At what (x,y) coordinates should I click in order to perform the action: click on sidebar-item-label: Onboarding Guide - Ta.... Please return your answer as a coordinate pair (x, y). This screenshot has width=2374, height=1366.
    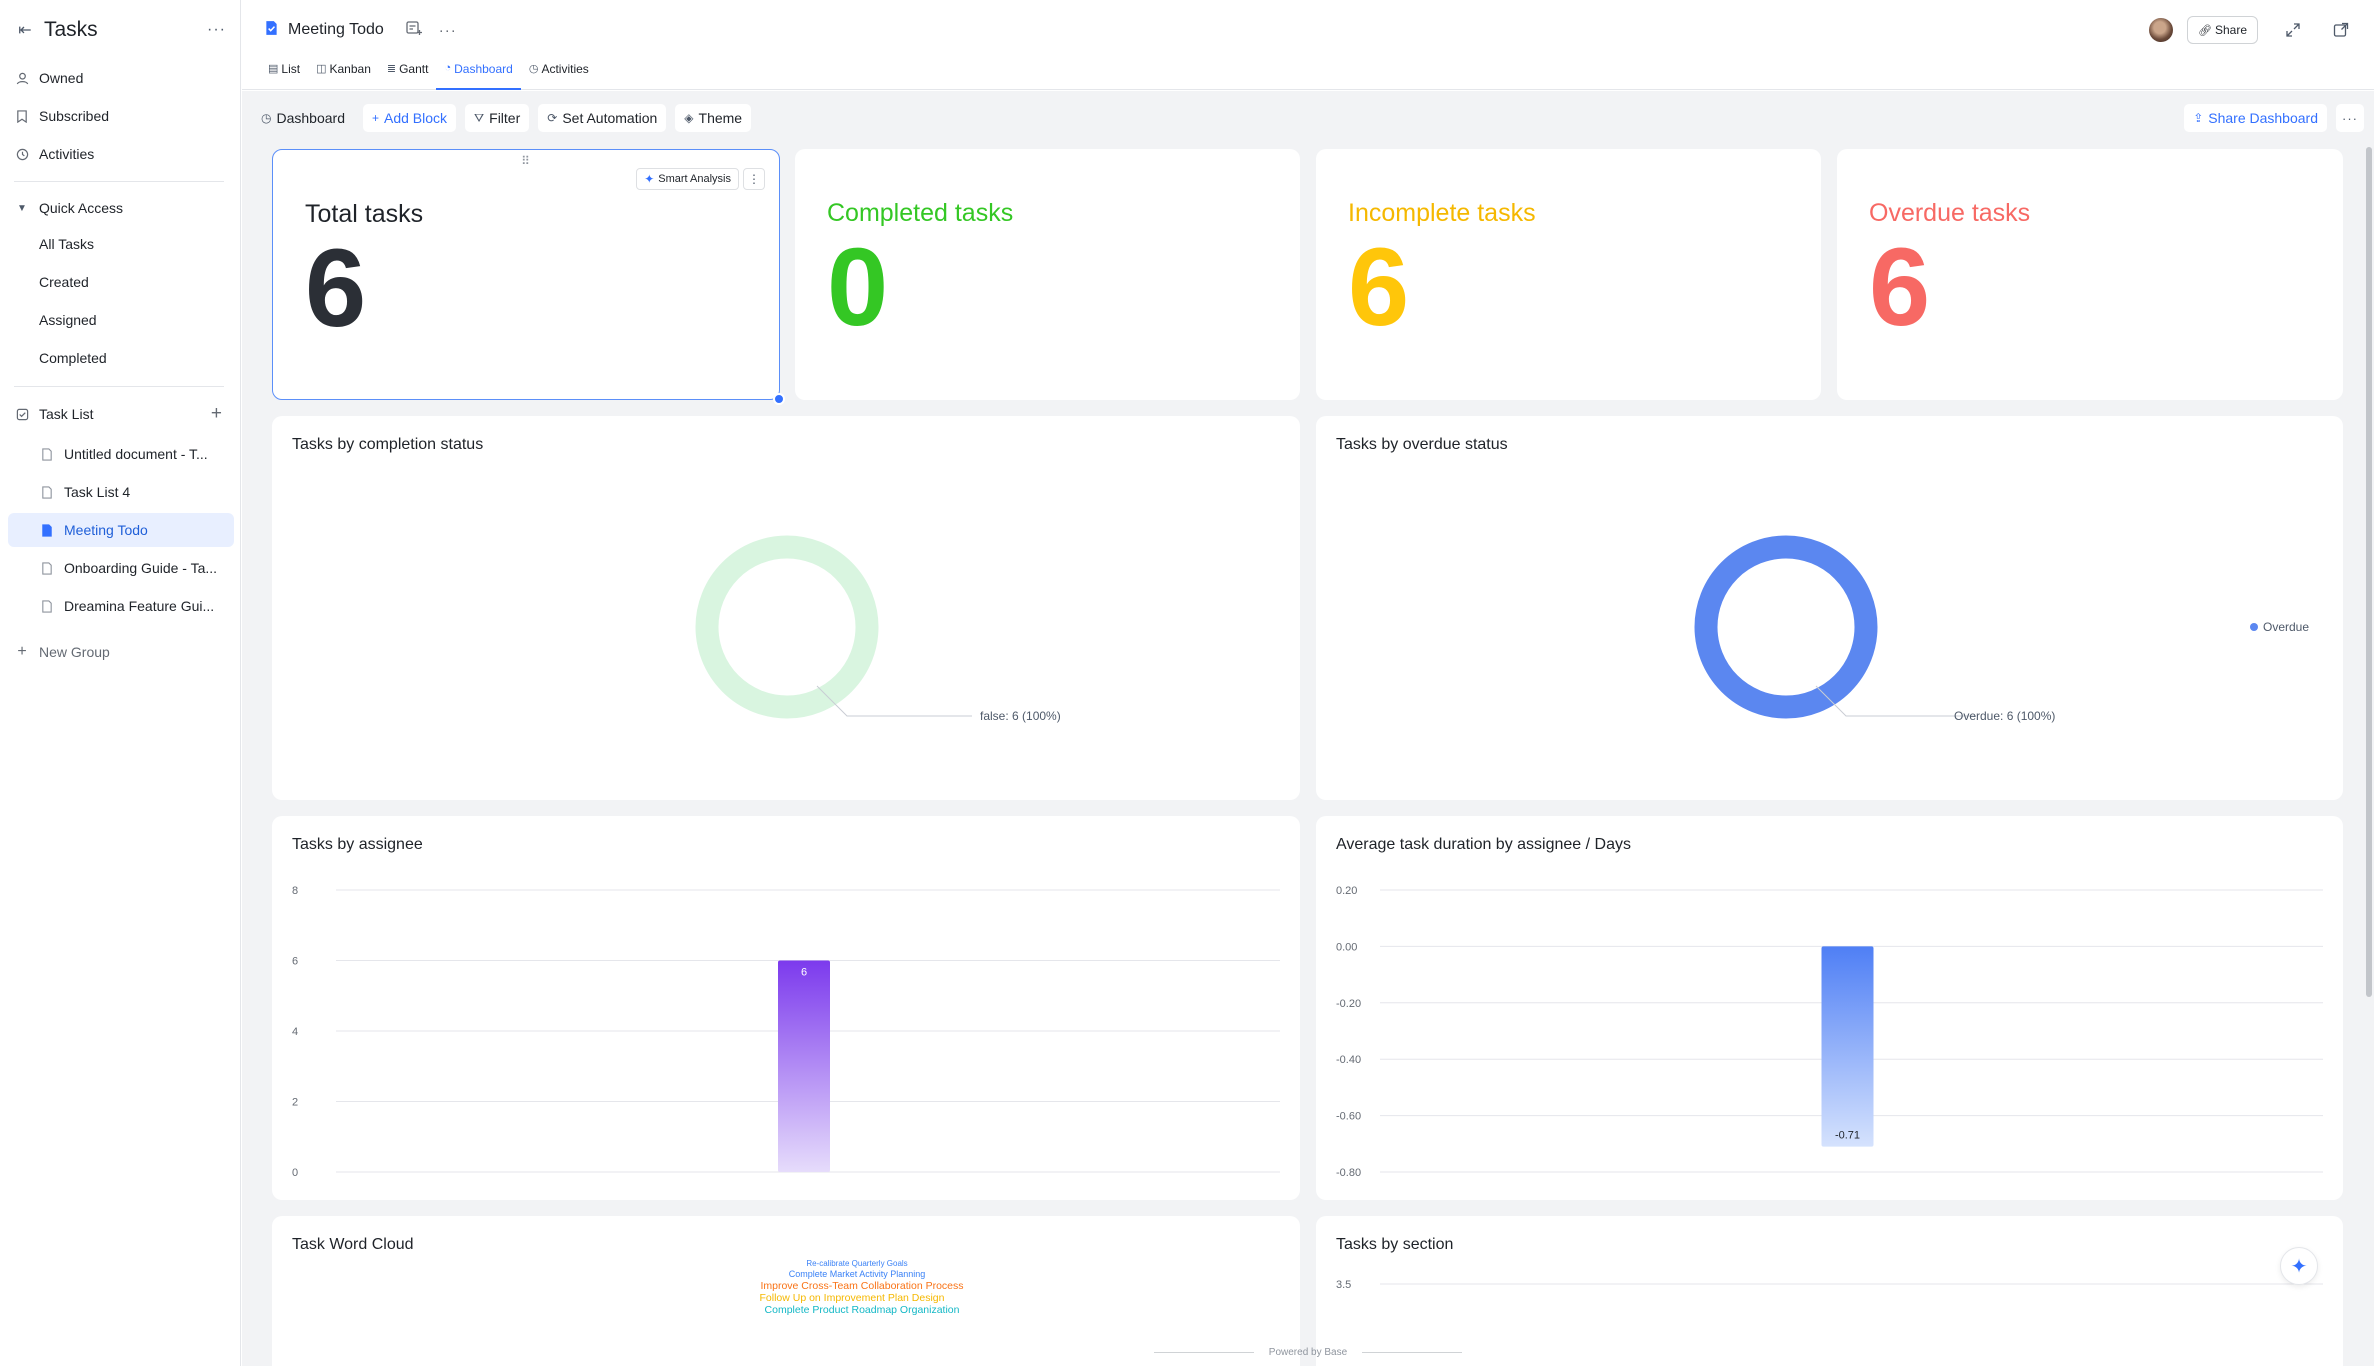
    Looking at the image, I should click on (141, 568).